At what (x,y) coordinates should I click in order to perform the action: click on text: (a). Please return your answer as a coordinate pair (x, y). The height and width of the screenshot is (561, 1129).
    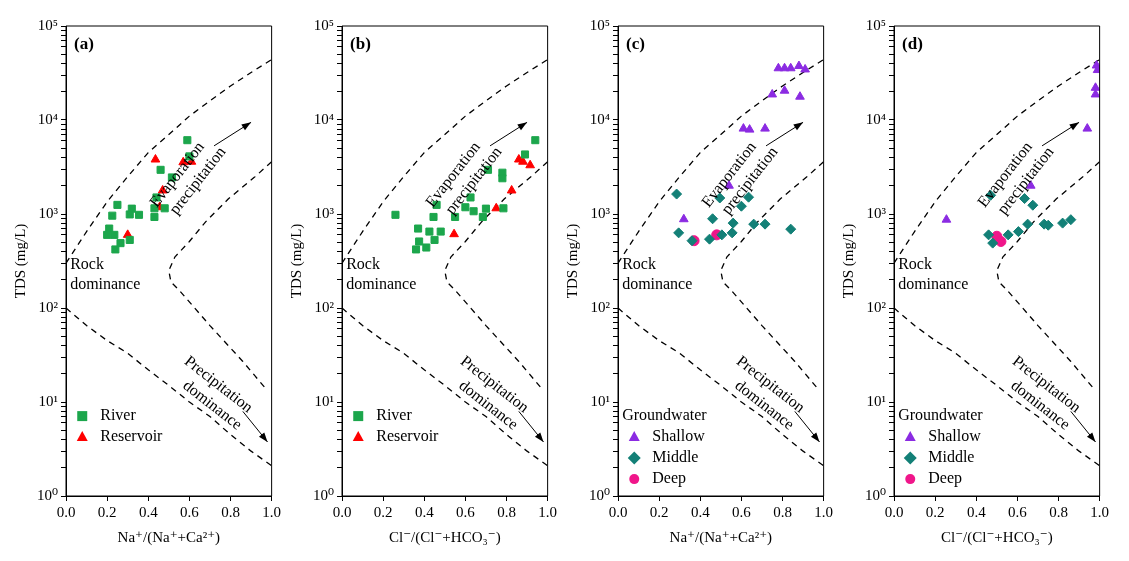
    Looking at the image, I should click on (84, 43).